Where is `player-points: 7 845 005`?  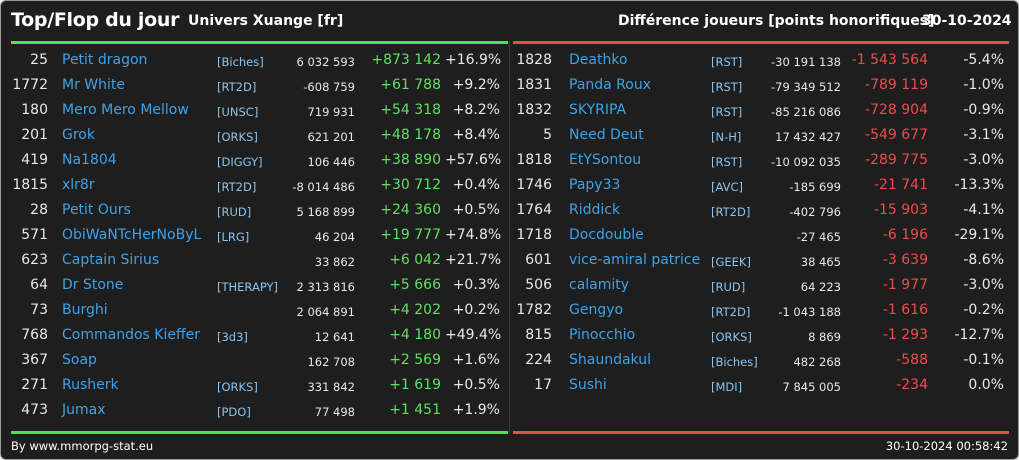
player-points: 7 845 005 is located at coordinates (811, 387).